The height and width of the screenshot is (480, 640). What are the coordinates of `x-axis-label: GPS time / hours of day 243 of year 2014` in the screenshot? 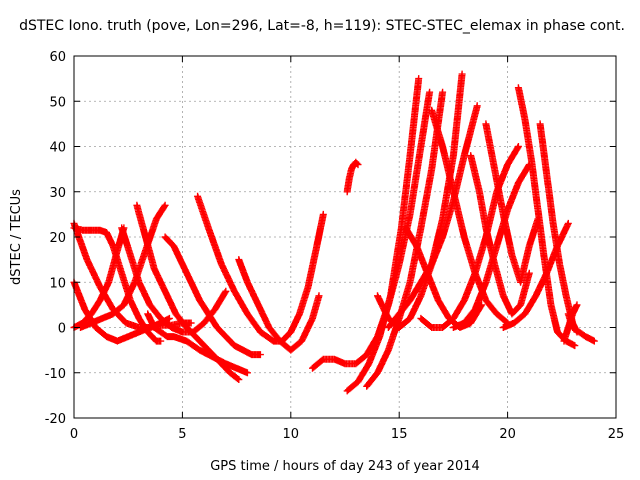 It's located at (345, 466).